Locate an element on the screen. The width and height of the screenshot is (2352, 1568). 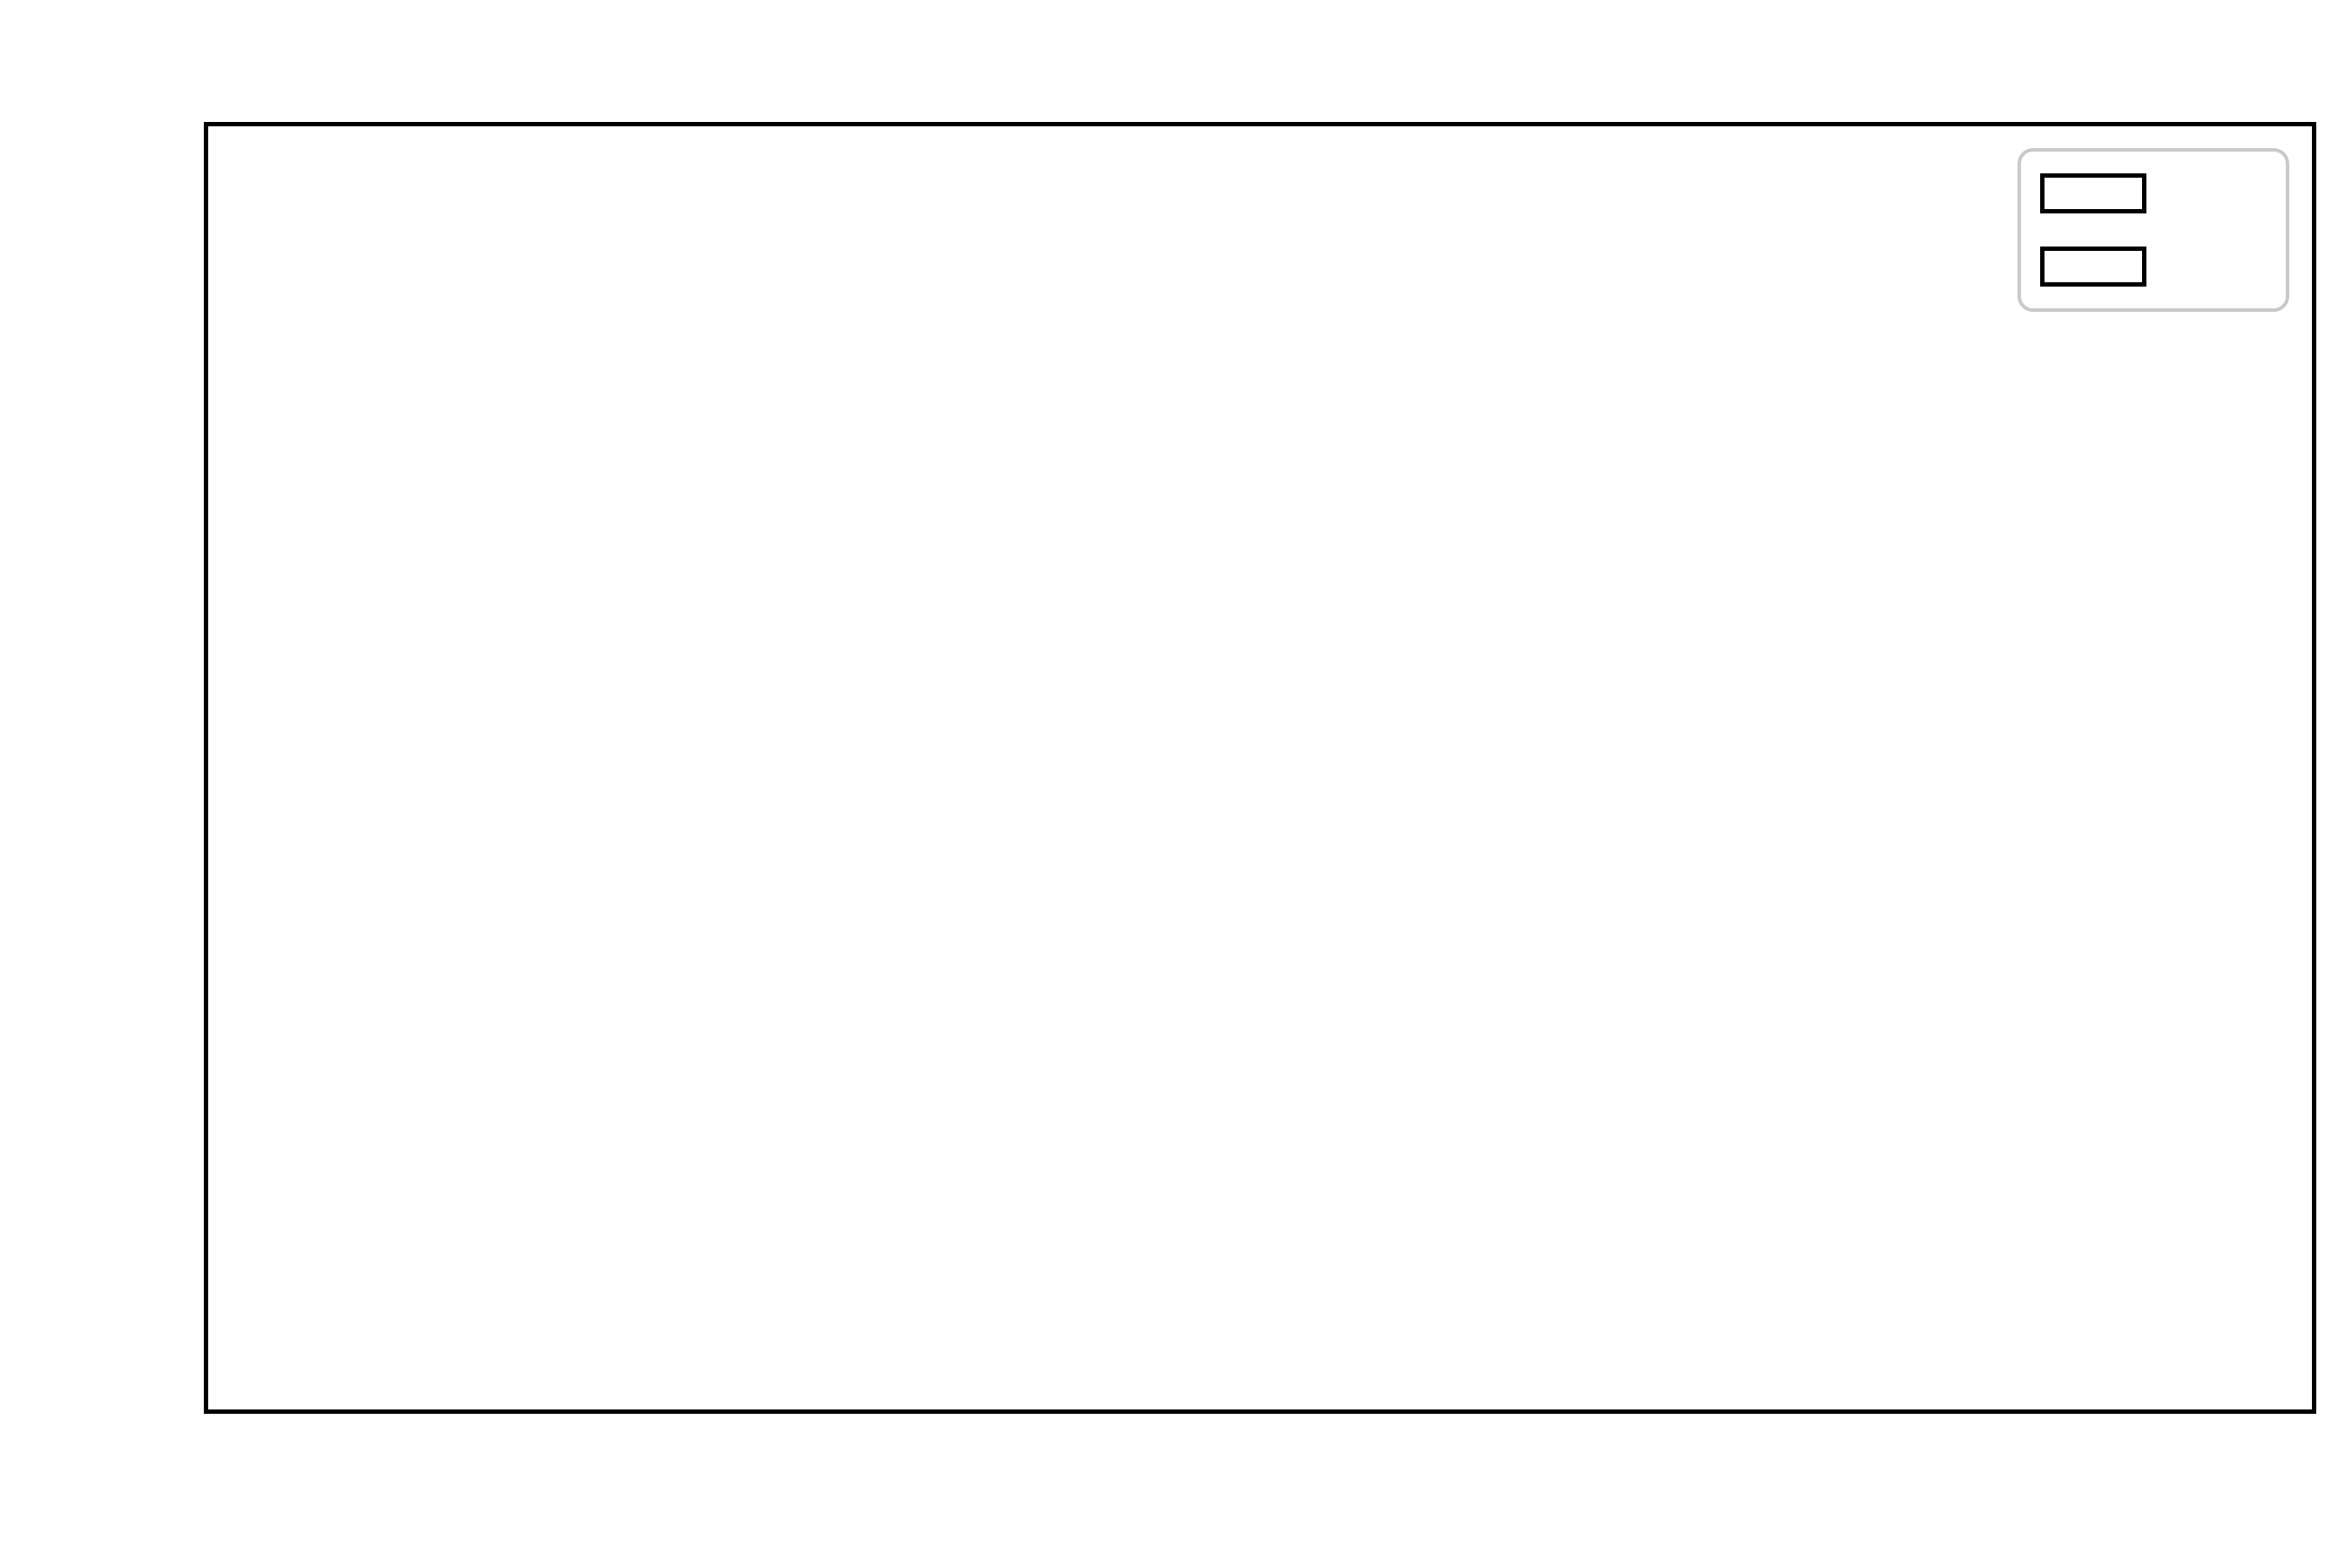
chart-title is located at coordinates (1260, 69).